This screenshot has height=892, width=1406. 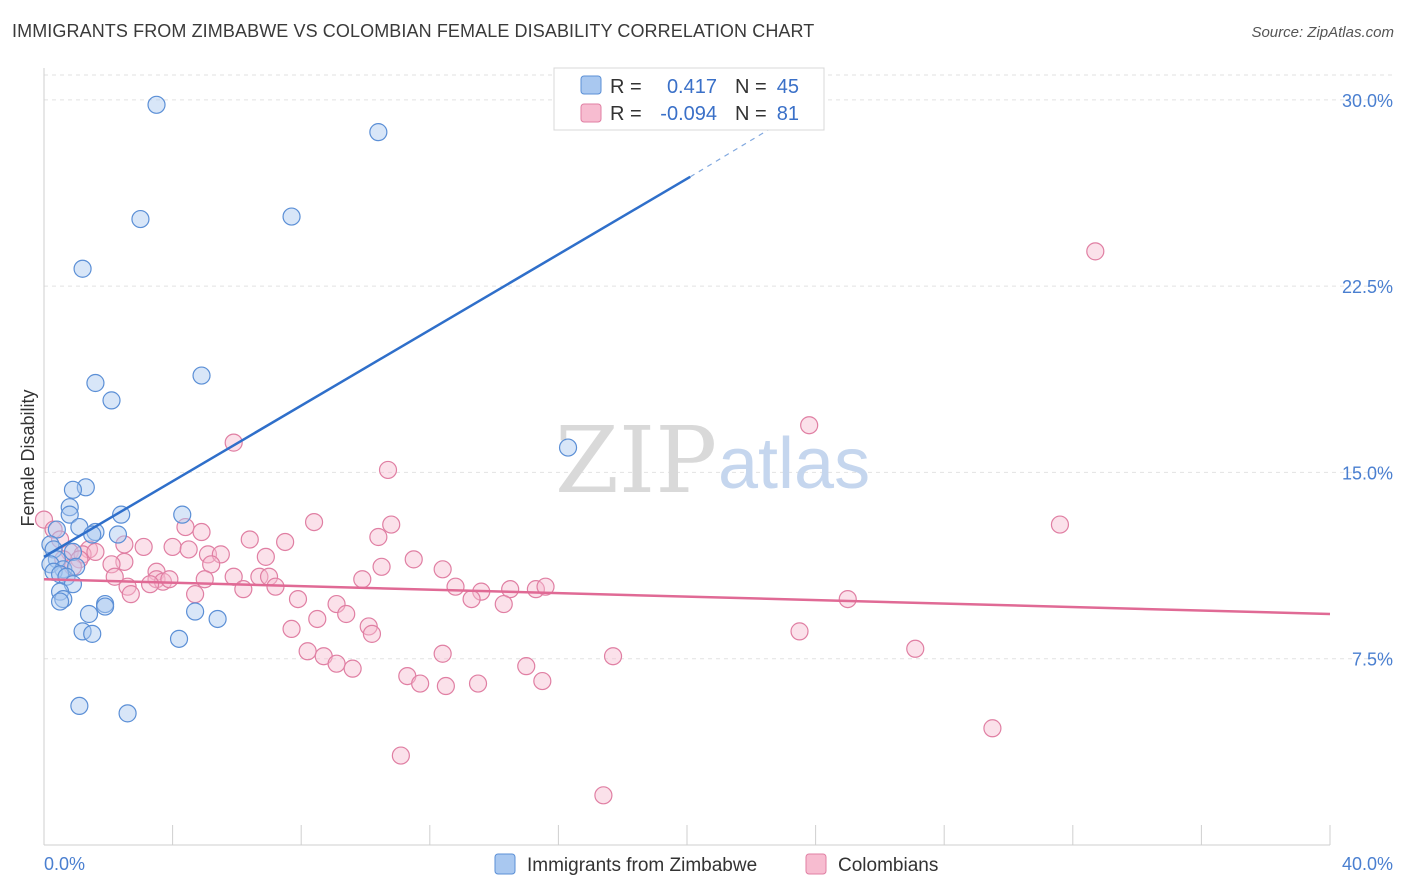 I want to click on legend-r-label-zimbabwe: R =, so click(x=626, y=87).